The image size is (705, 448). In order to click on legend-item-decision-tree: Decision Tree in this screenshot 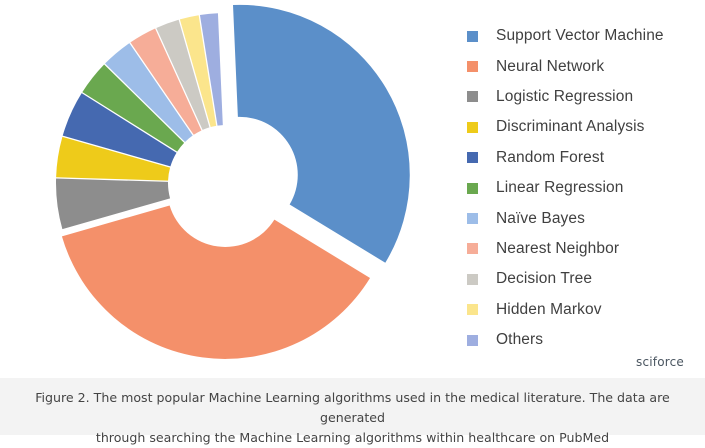, I will do `click(565, 279)`.